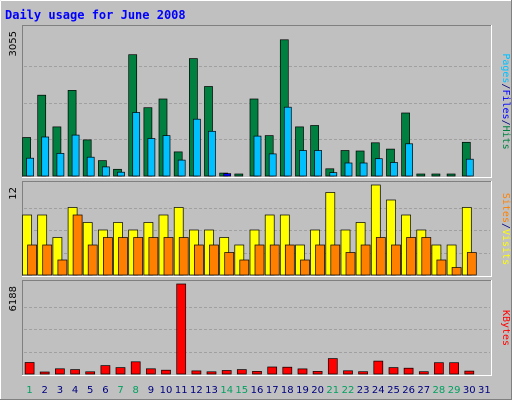 This screenshot has width=512, height=400. I want to click on x-tick-label: 7, so click(120, 390).